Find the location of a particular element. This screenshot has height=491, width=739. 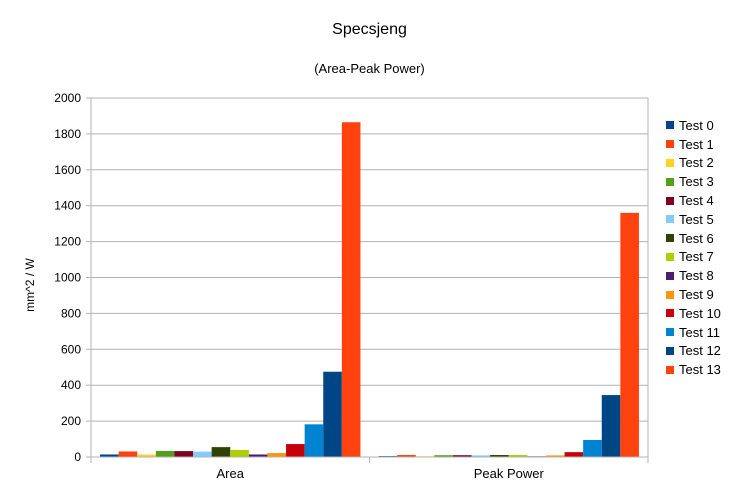

legend-item: Test 8 is located at coordinates (693, 275).